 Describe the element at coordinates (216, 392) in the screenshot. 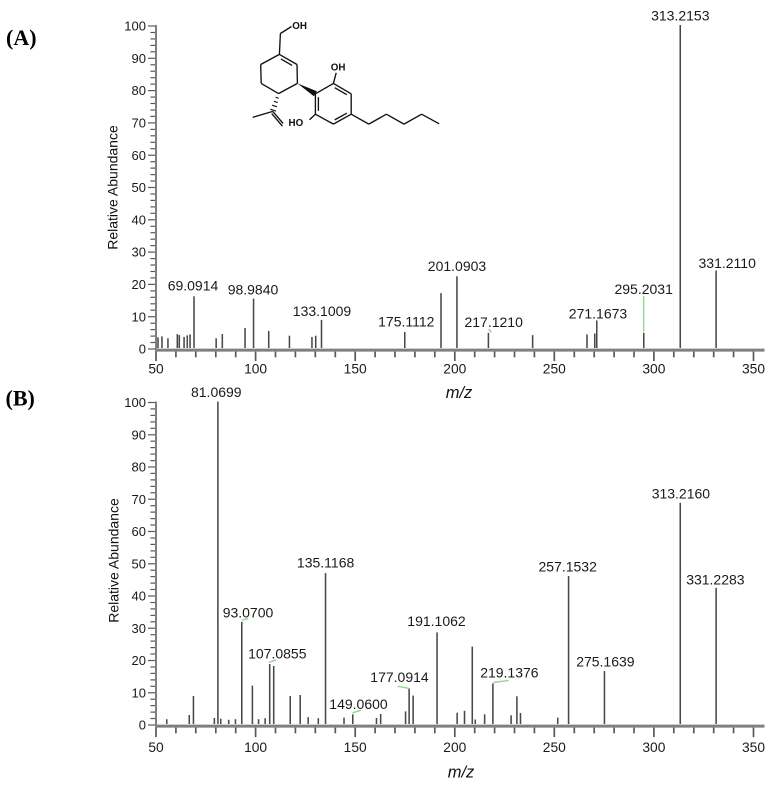

I see `svg-text: 81.0699` at that location.